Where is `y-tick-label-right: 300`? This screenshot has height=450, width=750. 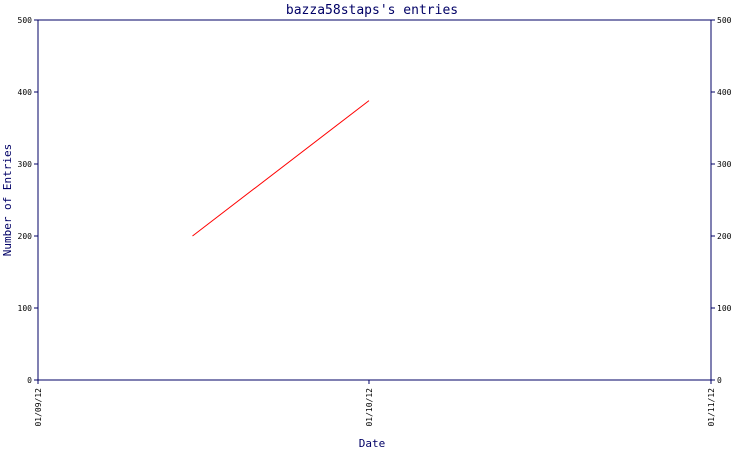 y-tick-label-right: 300 is located at coordinates (724, 164).